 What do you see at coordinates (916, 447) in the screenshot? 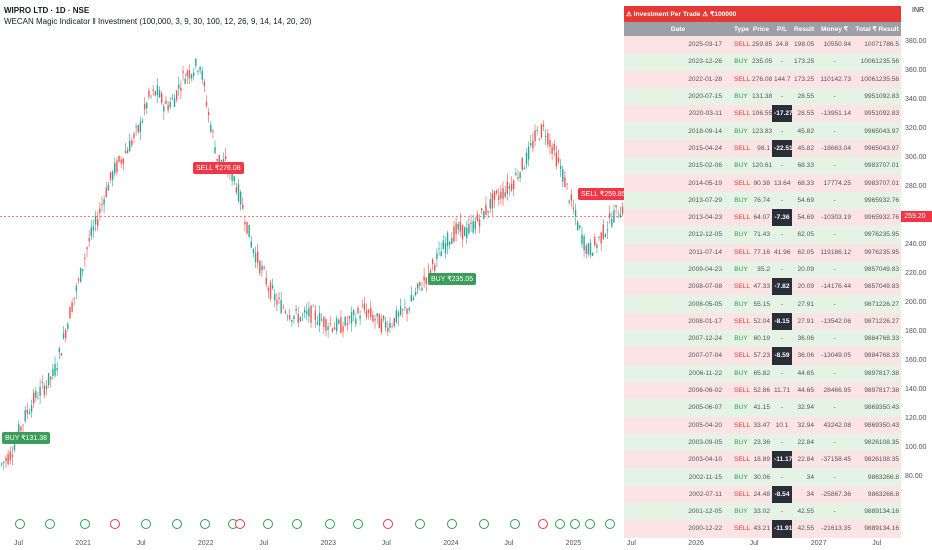
I see `y-tick-label: 100.00` at bounding box center [916, 447].